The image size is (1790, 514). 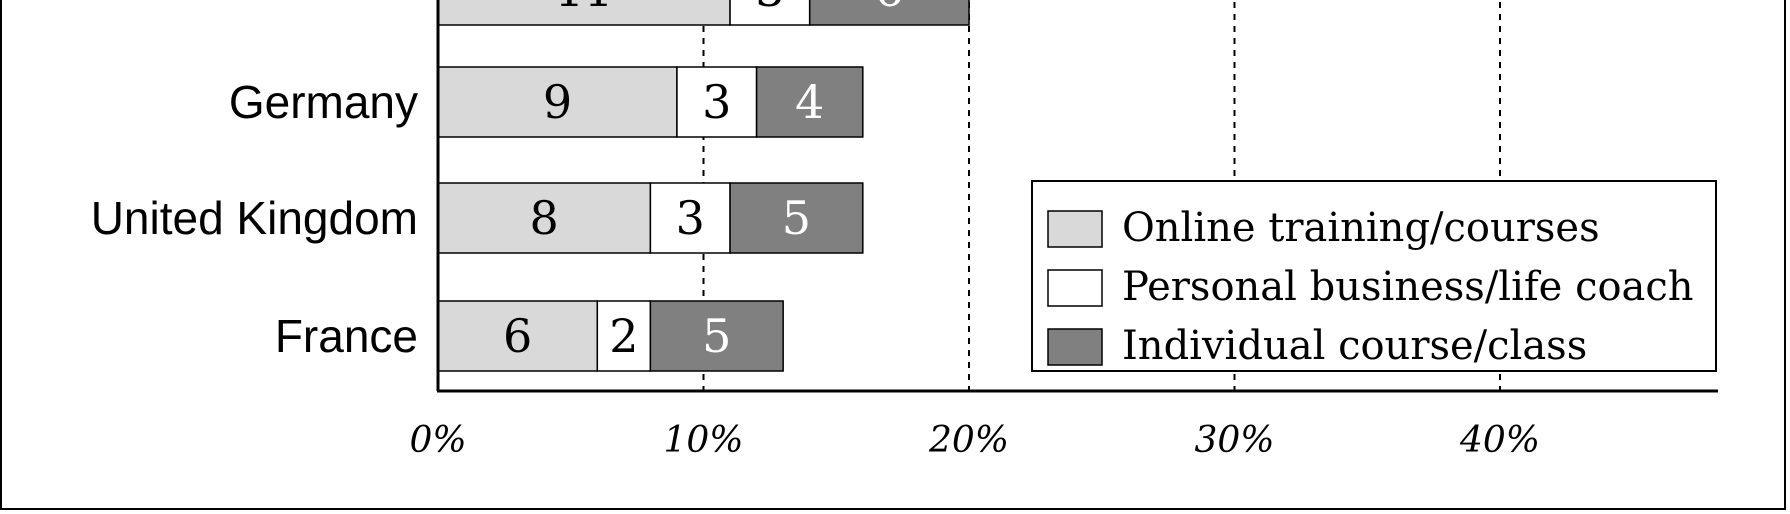 I want to click on category-label-germany: Germany, so click(x=323, y=102).